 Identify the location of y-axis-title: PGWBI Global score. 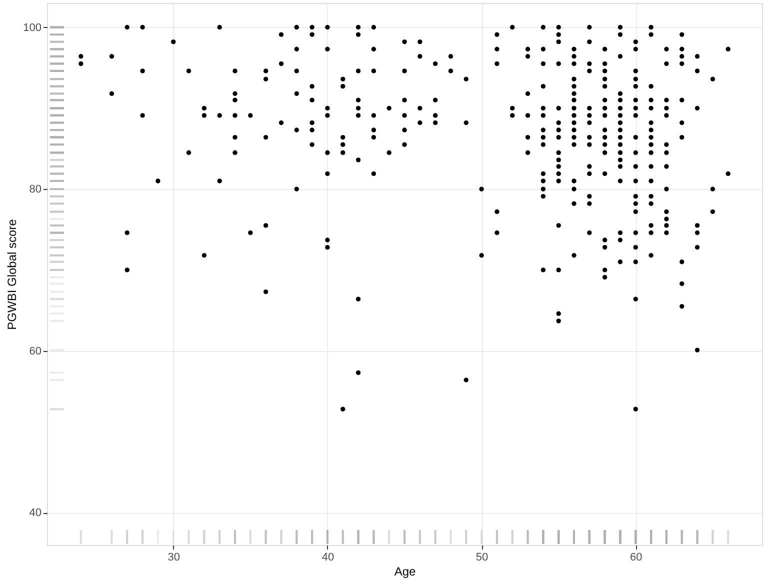
(12, 274).